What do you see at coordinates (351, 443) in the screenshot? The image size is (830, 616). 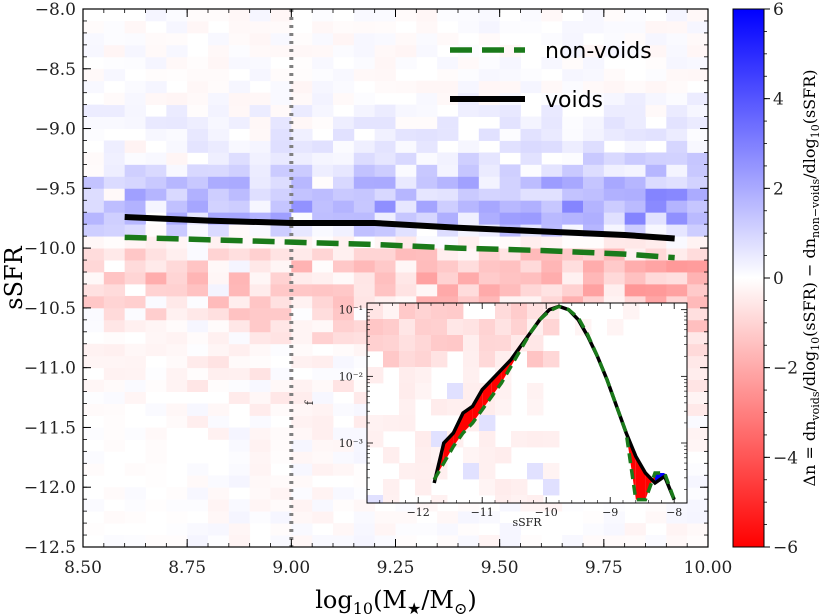 I see `inset-y-tick-label: 10⁻³` at bounding box center [351, 443].